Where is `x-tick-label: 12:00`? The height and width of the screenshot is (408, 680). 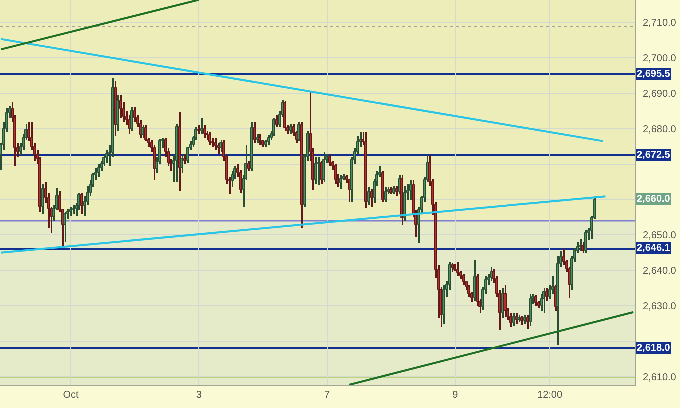
x-tick-label: 12:00 is located at coordinates (550, 395).